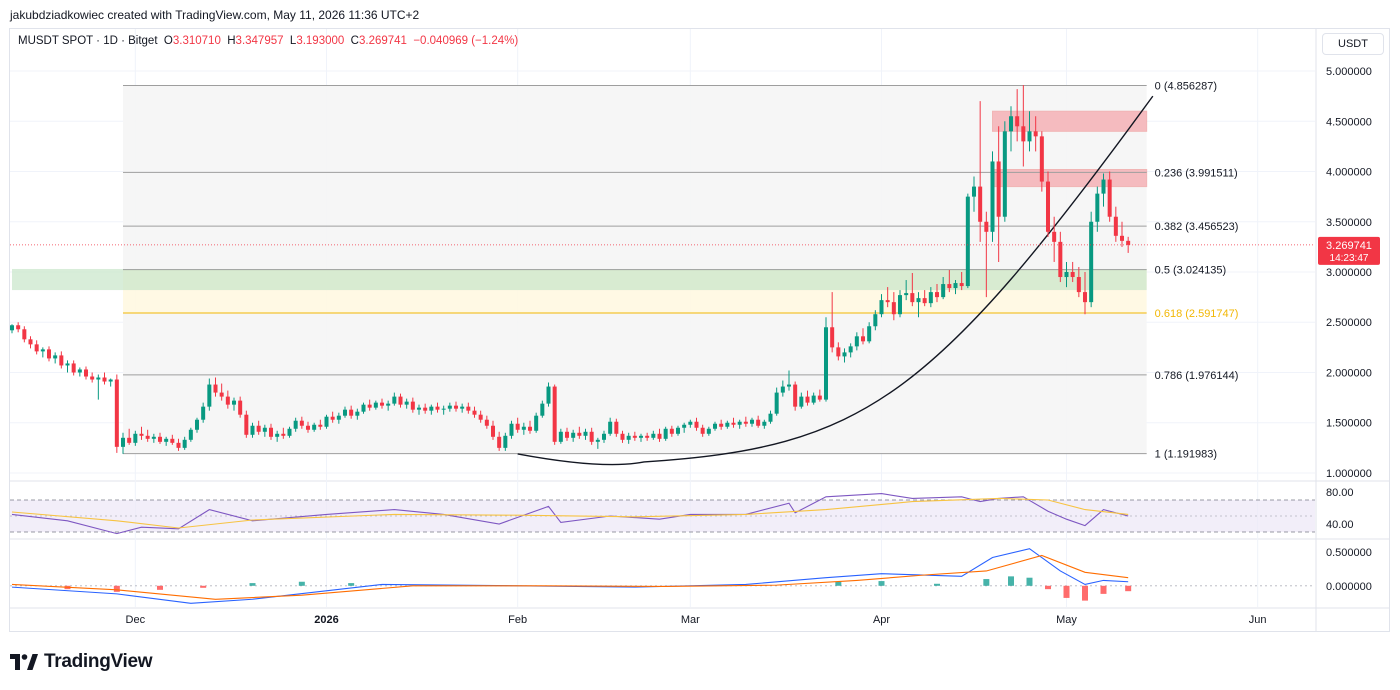  Describe the element at coordinates (24, 662) in the screenshot. I see `tradingview-logo-icon` at that location.